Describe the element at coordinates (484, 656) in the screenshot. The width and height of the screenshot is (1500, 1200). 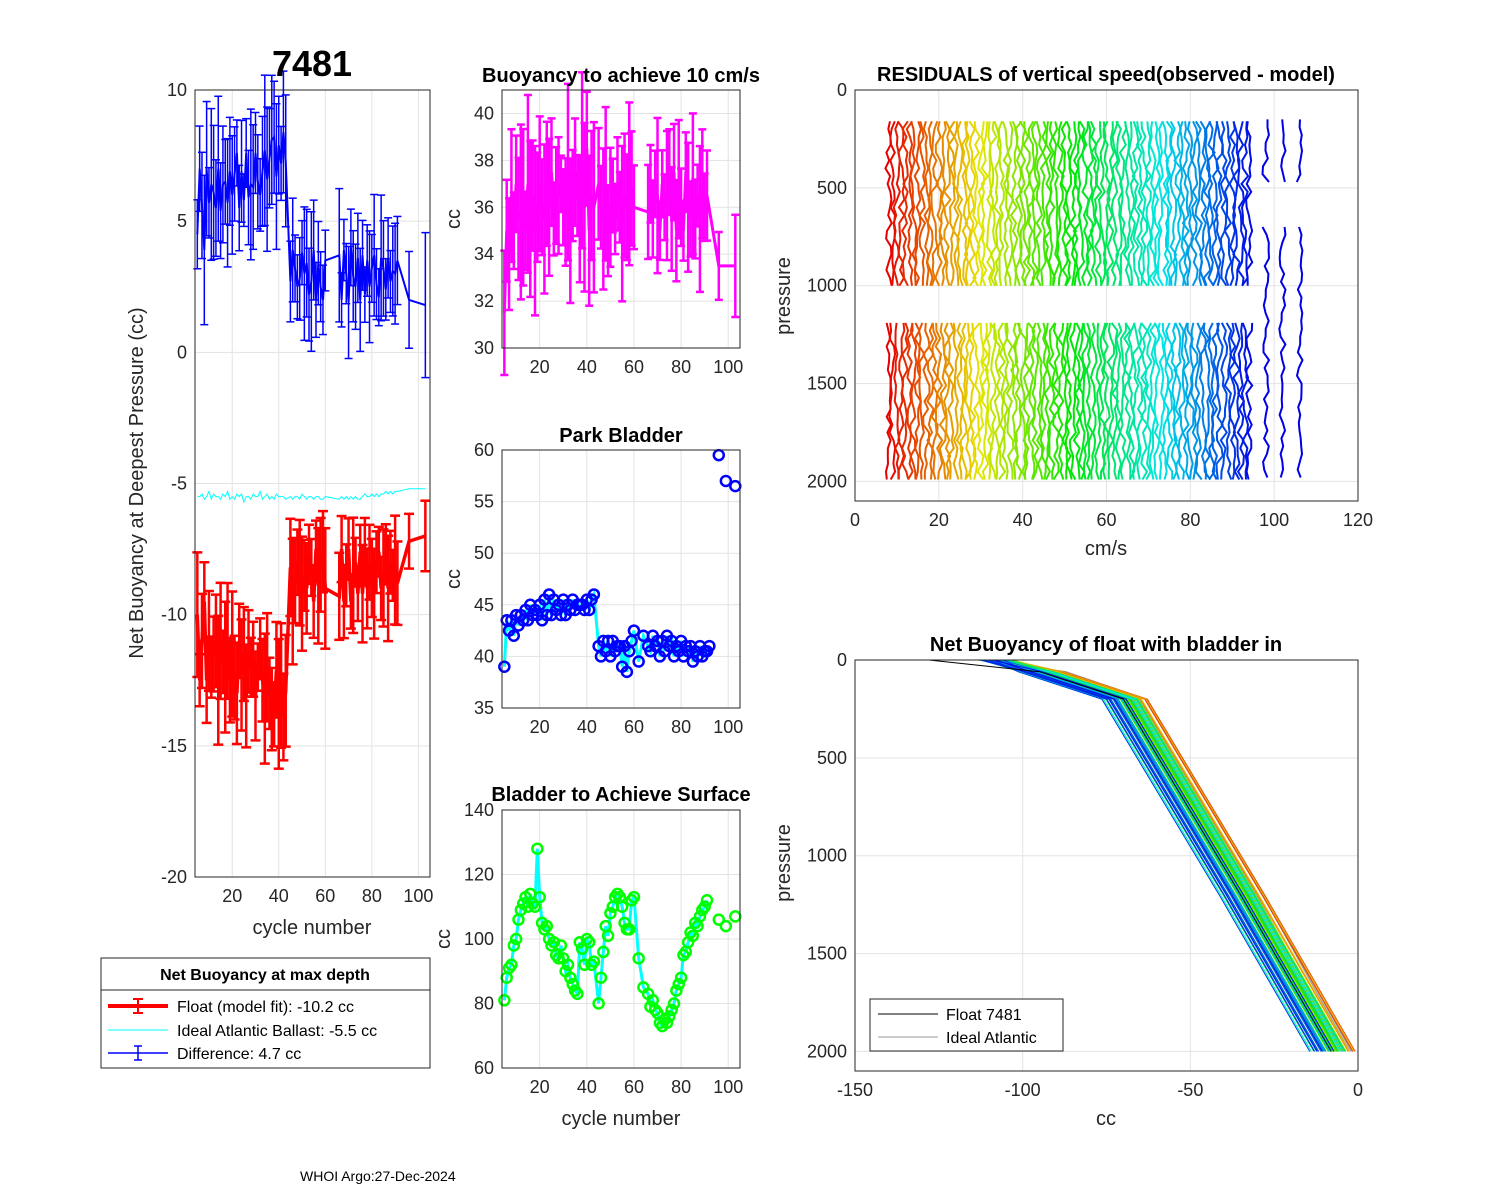
I see `park-ytick-label: 40` at that location.